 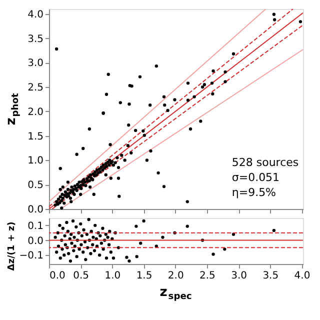 I want to click on annotation: η=9.5%, so click(x=254, y=192).